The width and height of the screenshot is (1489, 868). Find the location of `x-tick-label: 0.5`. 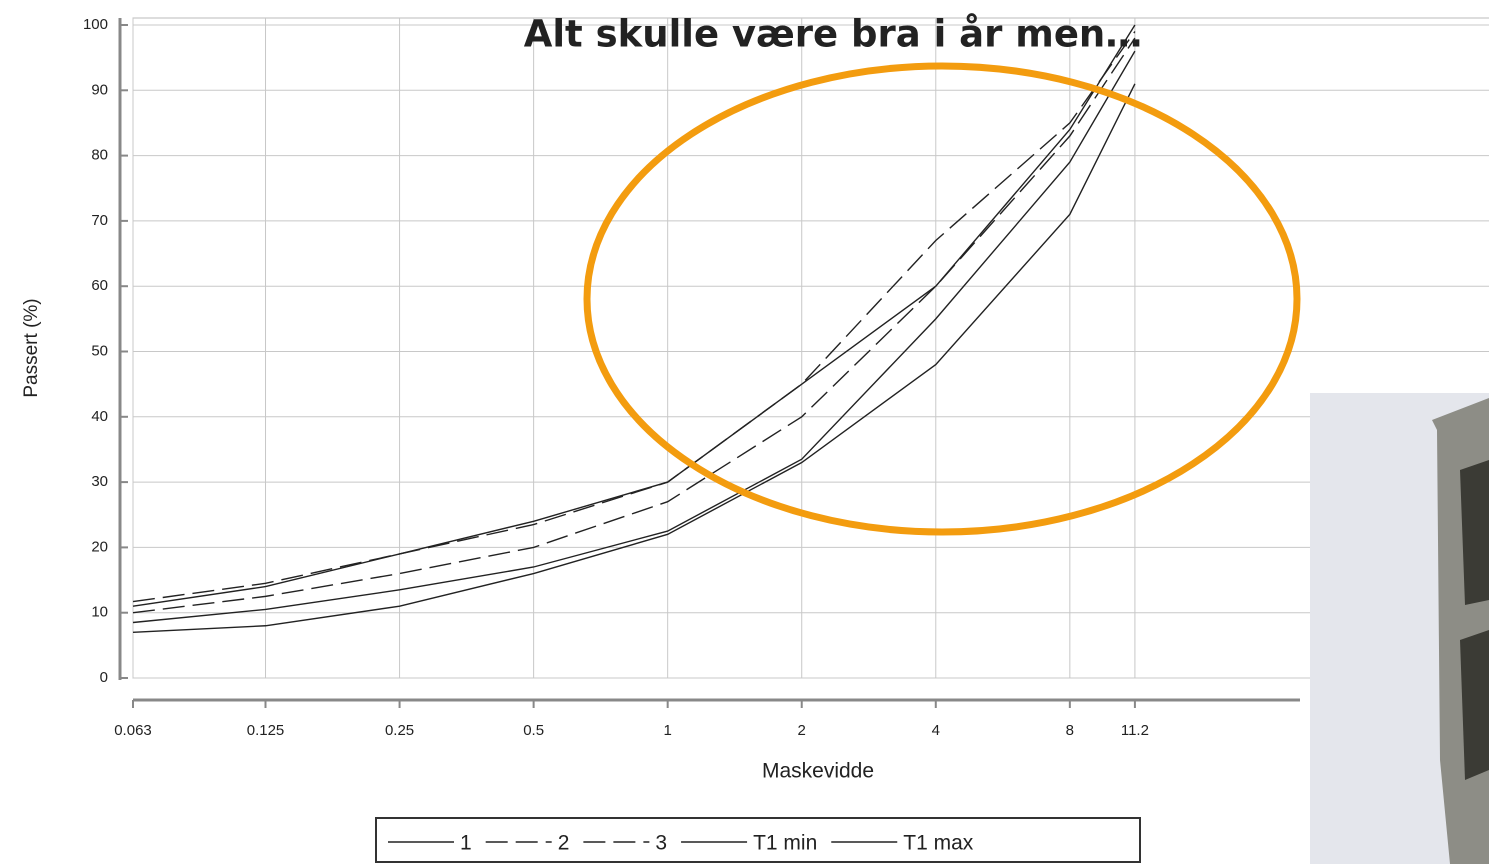

x-tick-label: 0.5 is located at coordinates (533, 730).